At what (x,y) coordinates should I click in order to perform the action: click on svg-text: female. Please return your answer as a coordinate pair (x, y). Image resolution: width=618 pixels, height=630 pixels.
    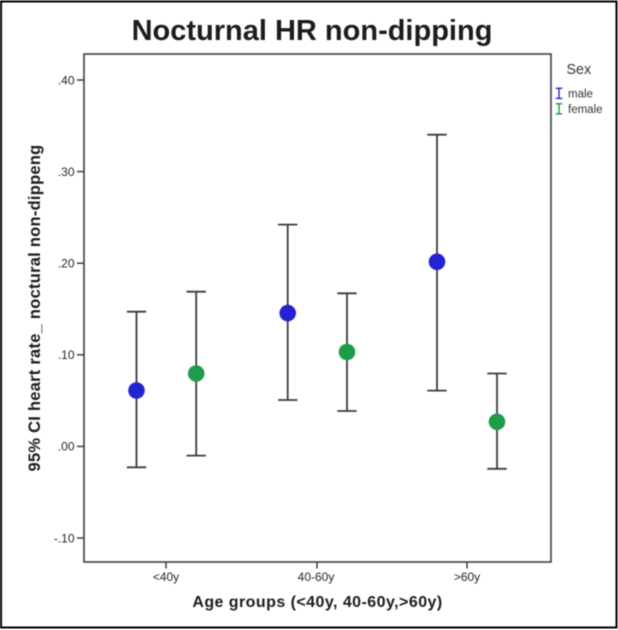
    Looking at the image, I should click on (585, 110).